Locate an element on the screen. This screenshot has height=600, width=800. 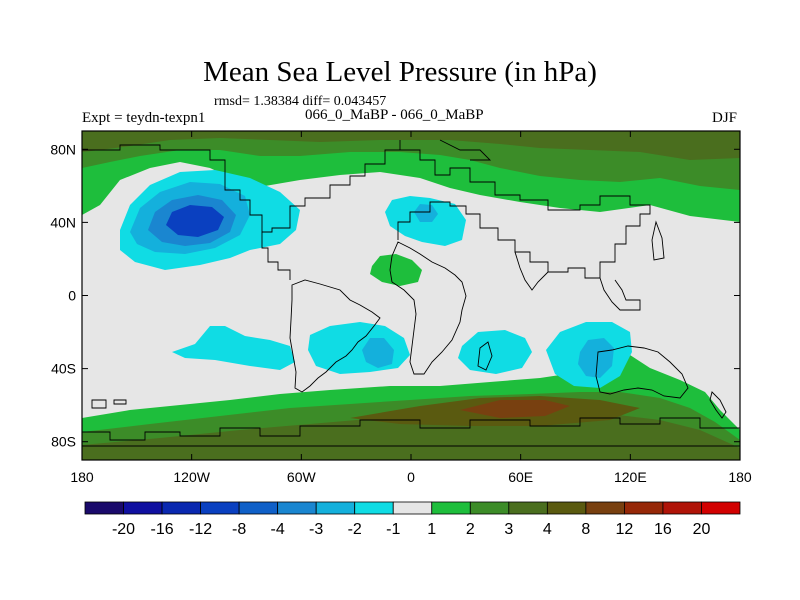
colorbar-label: -12 is located at coordinates (200, 529).